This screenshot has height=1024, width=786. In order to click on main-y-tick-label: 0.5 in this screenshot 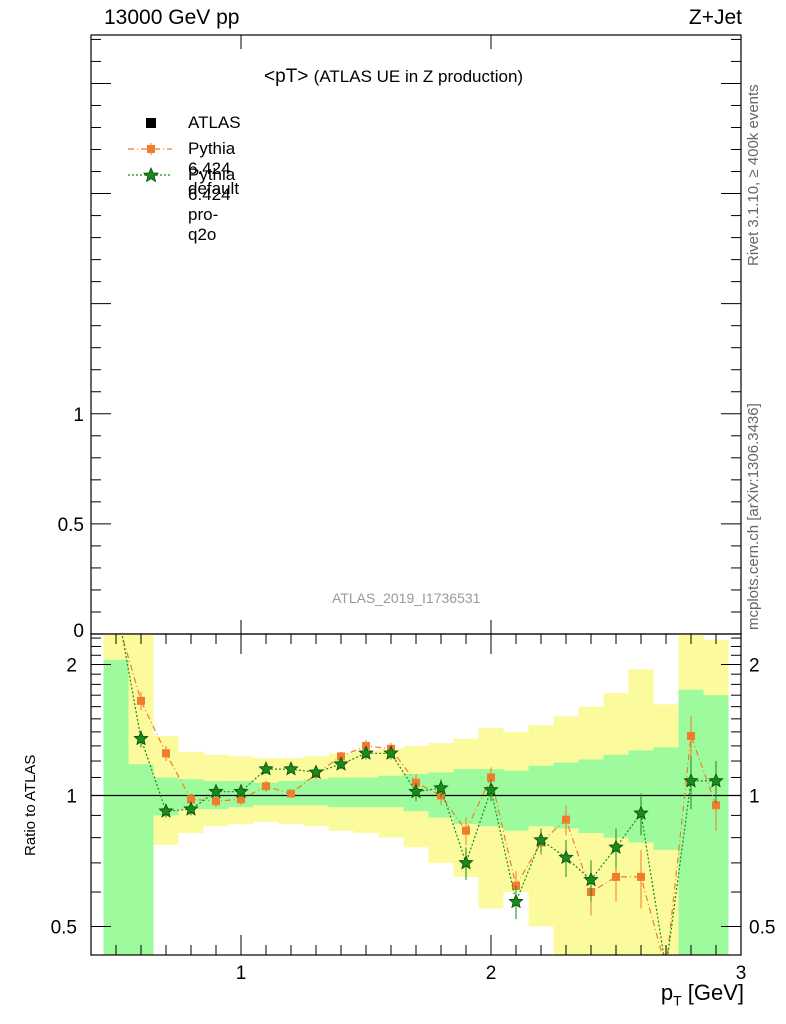, I will do `click(71, 525)`.